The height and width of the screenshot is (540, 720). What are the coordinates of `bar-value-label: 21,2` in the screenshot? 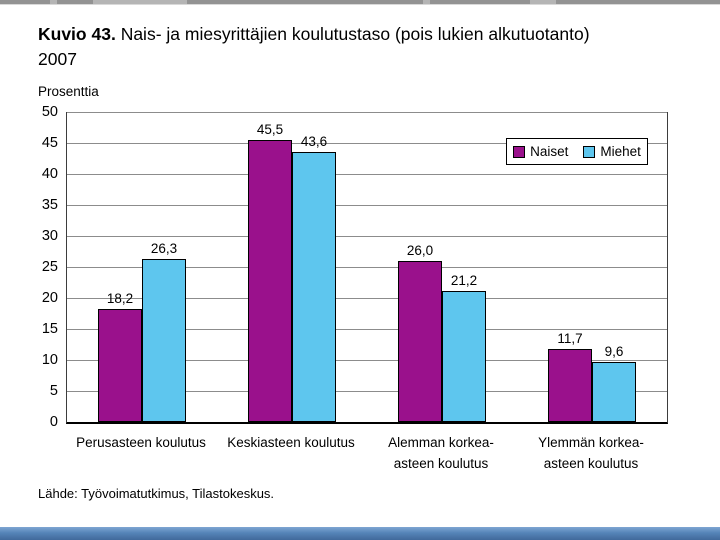 It's located at (464, 280).